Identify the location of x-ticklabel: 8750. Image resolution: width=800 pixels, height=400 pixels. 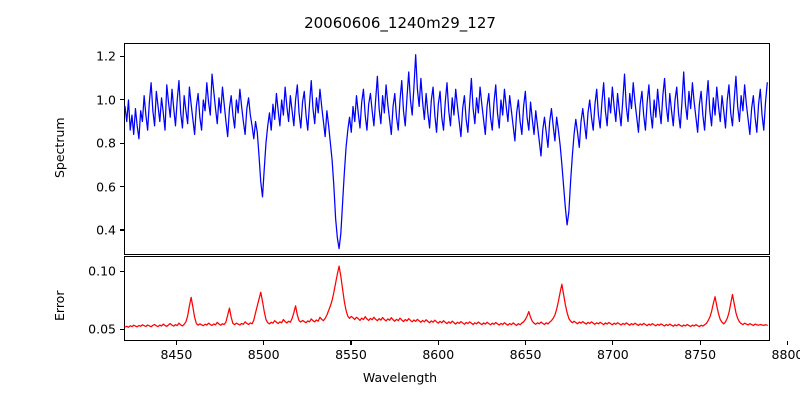
(700, 354).